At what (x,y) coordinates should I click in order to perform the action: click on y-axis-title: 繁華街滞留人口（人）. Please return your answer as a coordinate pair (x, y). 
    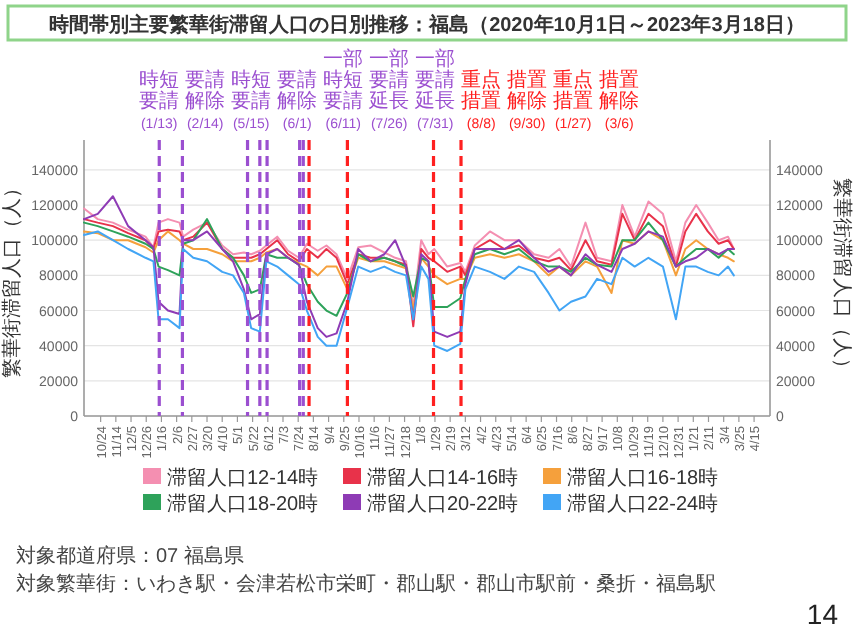
    Looking at the image, I should click on (12, 278).